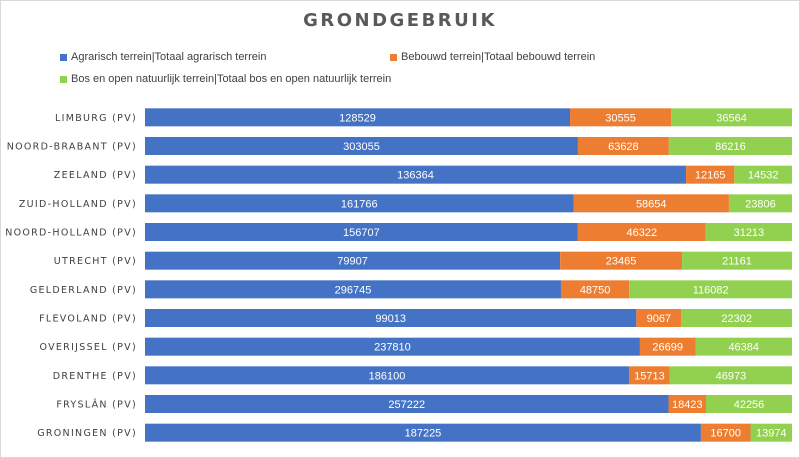 Image resolution: width=800 pixels, height=458 pixels. I want to click on bar-segment-gelderland-pv-s1, so click(595, 289).